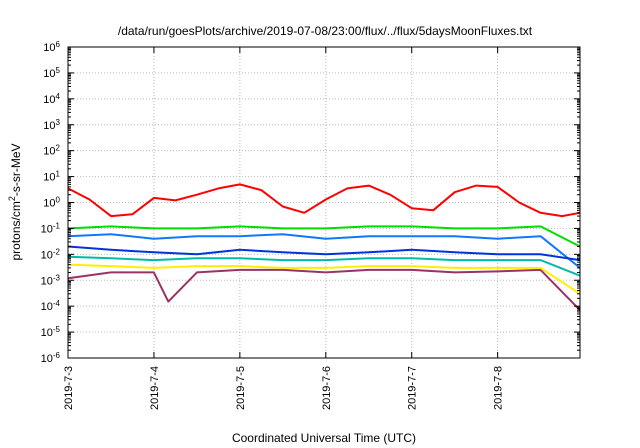  I want to click on y-tick-label: 10⁻³, so click(51, 280).